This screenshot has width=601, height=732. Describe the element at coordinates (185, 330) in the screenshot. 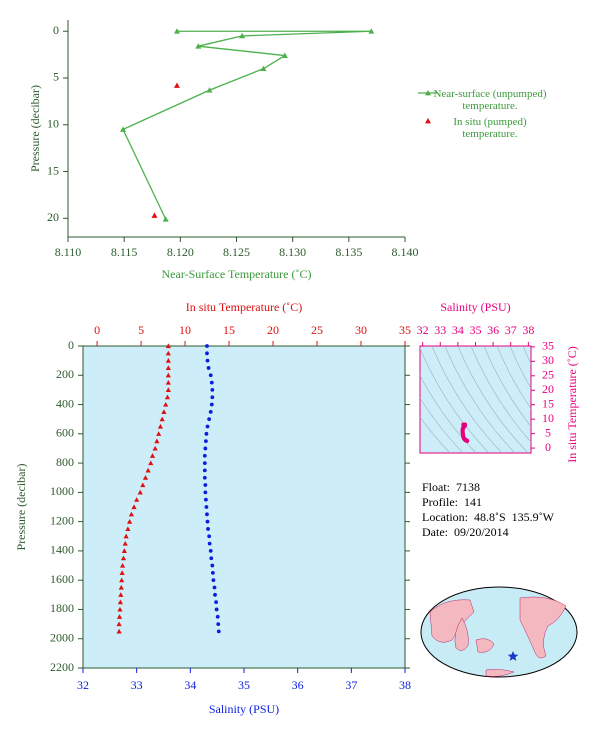

I see `x2-tick-label: 10` at that location.